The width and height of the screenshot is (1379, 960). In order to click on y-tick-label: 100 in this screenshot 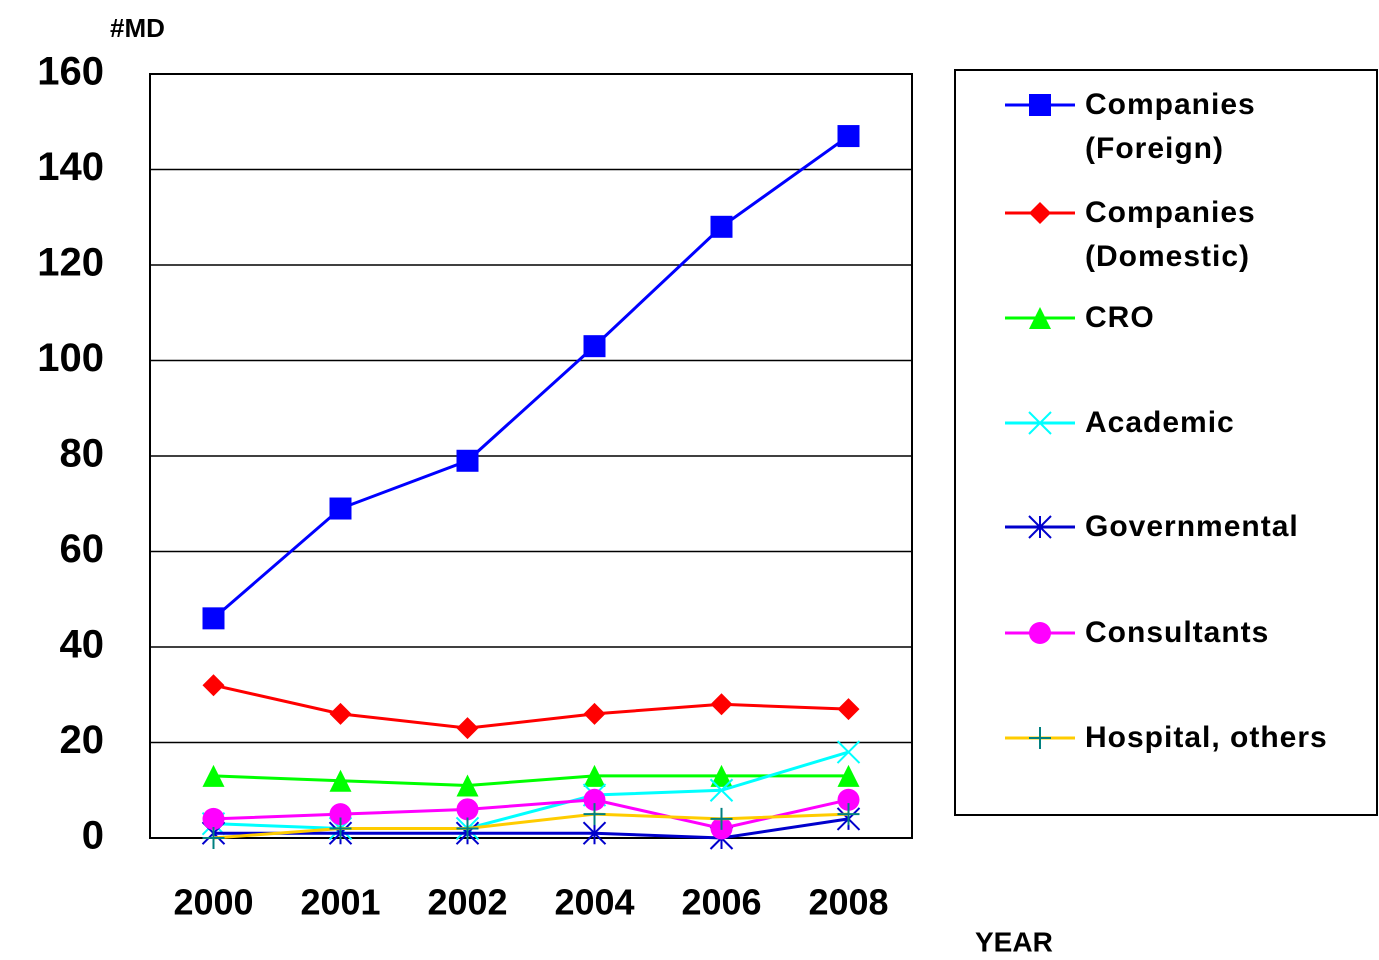, I will do `click(70, 358)`.